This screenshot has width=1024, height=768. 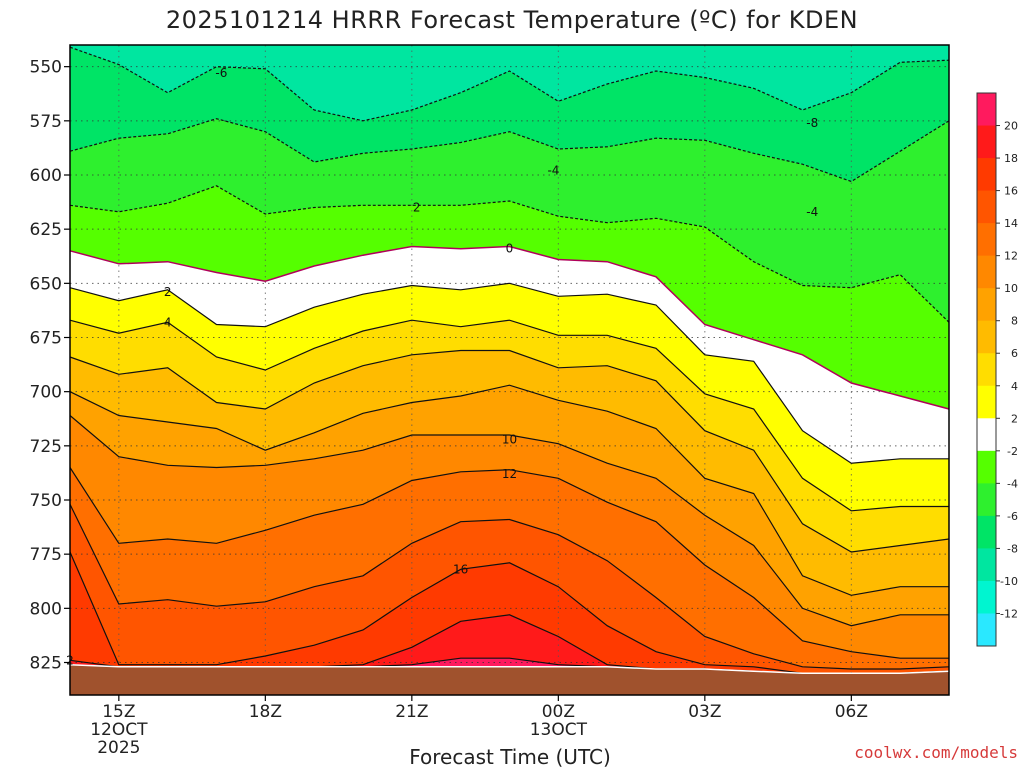 I want to click on y-tick-label: 700, so click(x=46, y=393).